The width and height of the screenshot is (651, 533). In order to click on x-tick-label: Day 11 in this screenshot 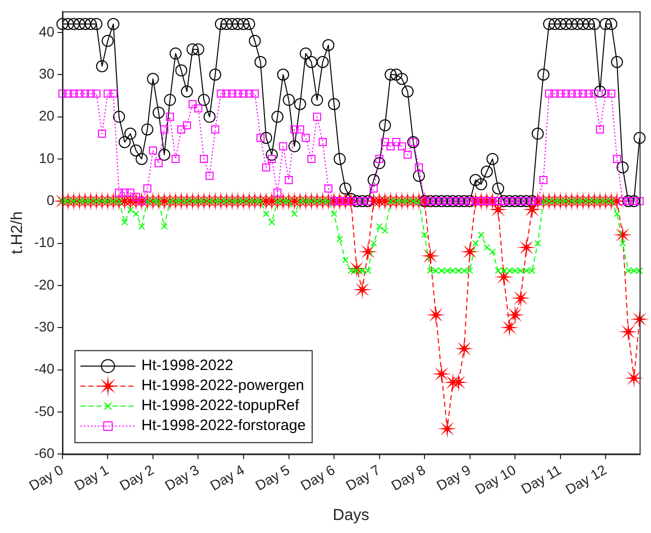, I will do `click(541, 479)`.